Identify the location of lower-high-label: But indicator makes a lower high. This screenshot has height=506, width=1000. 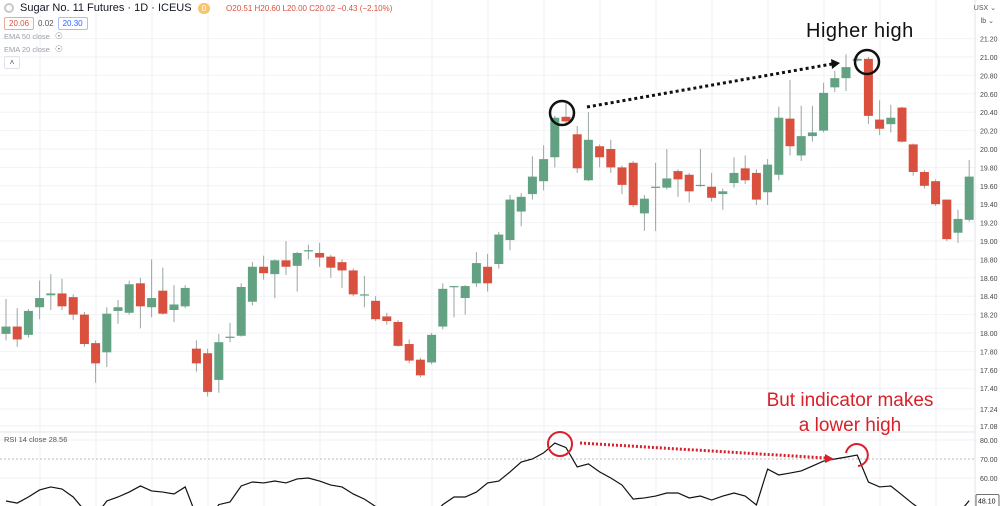
(850, 413).